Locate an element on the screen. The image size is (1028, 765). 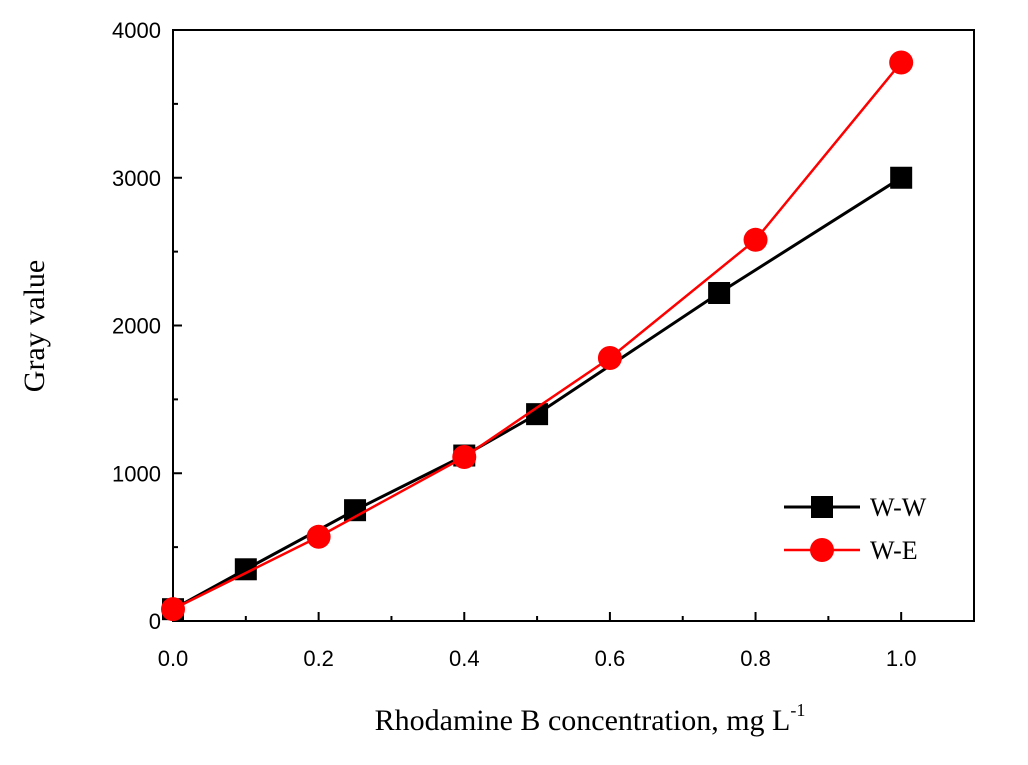
y-tick-label: 4000 is located at coordinates (136, 30).